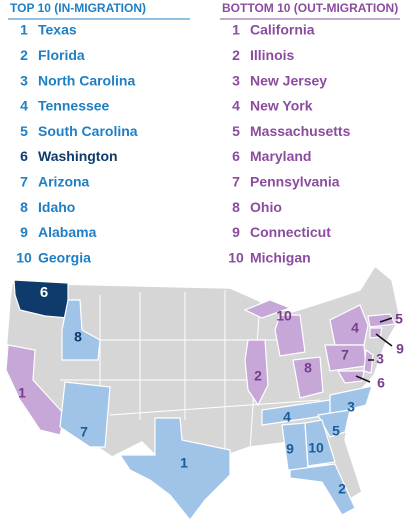 The width and height of the screenshot is (405, 527). I want to click on state-washington, so click(41, 299).